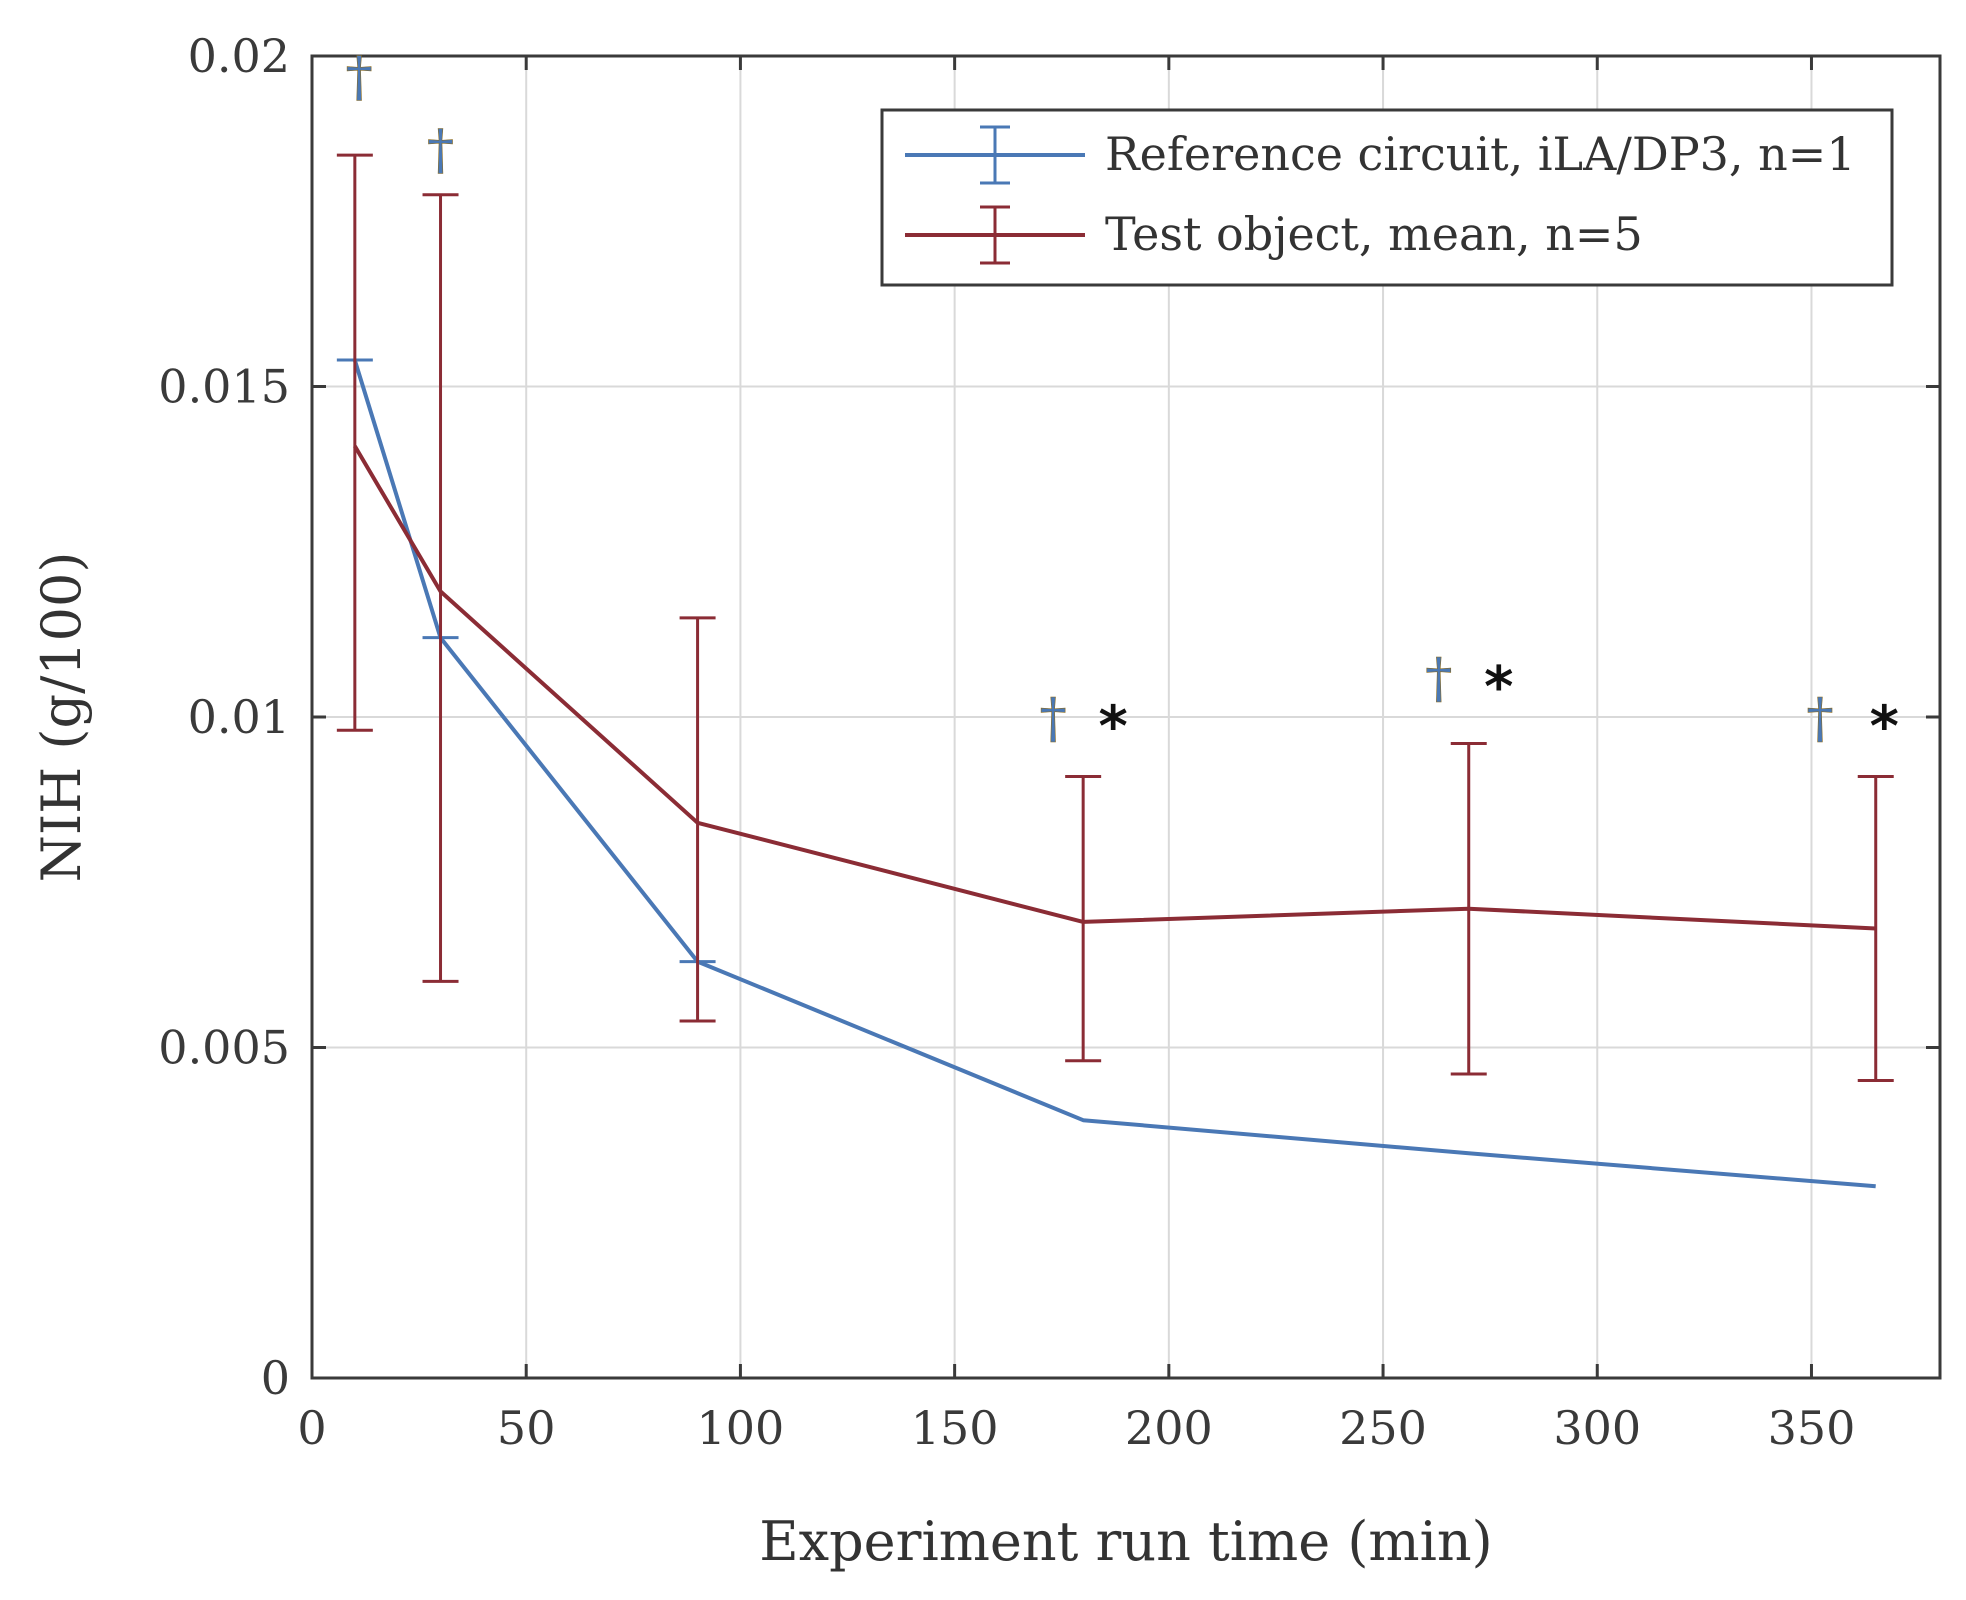  What do you see at coordinates (1374, 234) in the screenshot?
I see `legend-label-test-object: Test object, mean, n=5` at bounding box center [1374, 234].